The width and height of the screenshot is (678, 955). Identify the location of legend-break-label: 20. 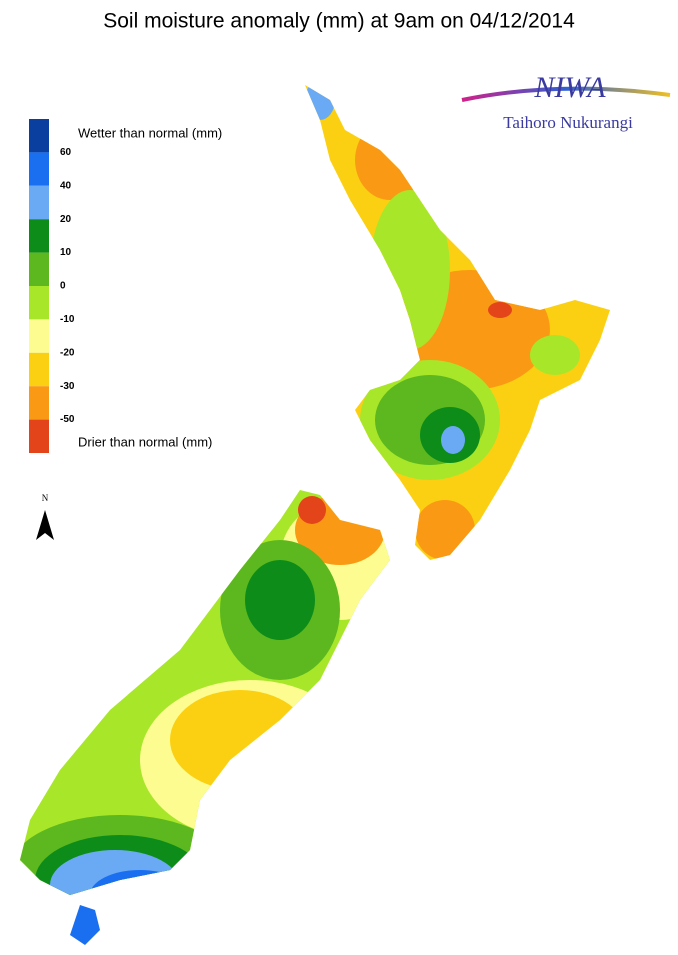
(66, 219).